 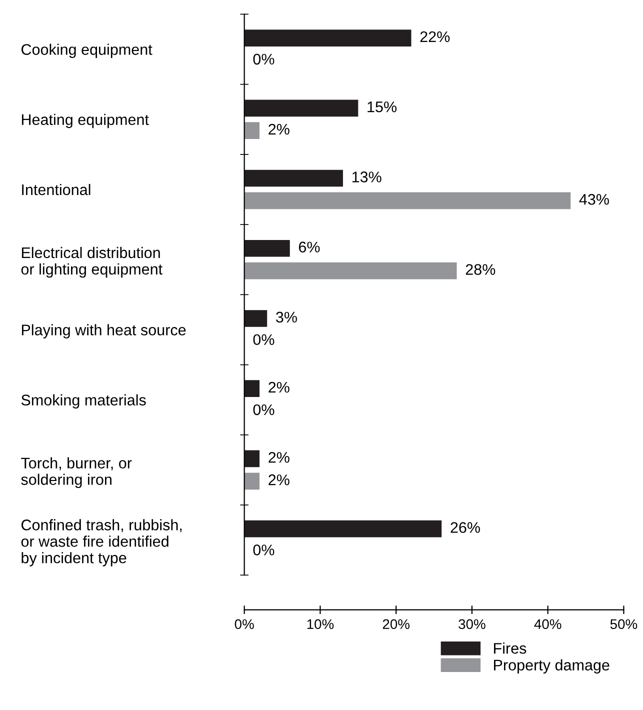 What do you see at coordinates (367, 177) in the screenshot?
I see `data-label: 13%` at bounding box center [367, 177].